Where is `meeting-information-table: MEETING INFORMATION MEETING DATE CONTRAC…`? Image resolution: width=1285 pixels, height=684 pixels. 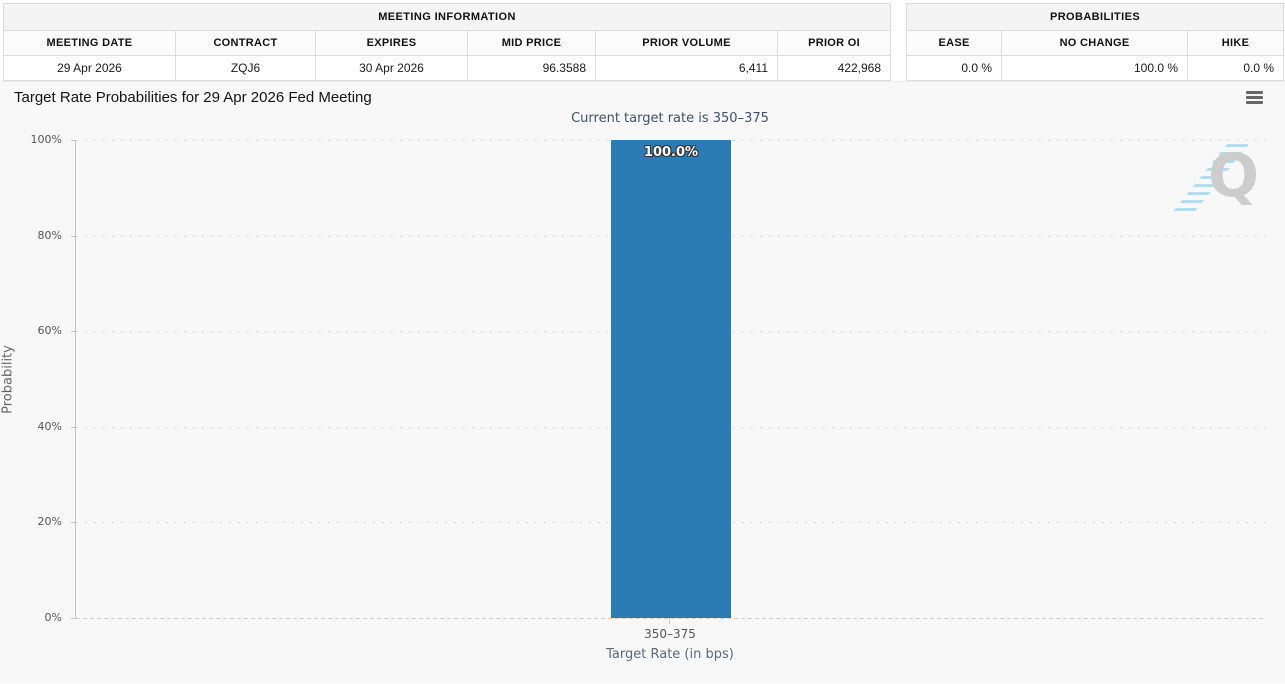
meeting-information-table: MEETING INFORMATION MEETING DATE CONTRAC… is located at coordinates (447, 42).